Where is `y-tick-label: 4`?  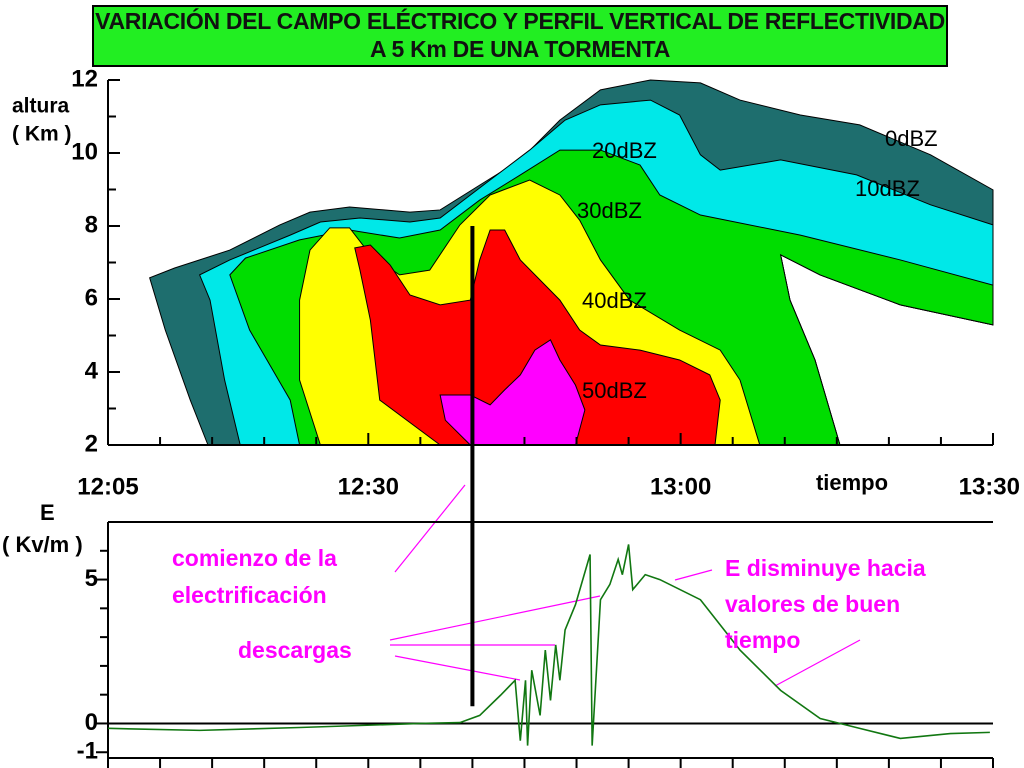 y-tick-label: 4 is located at coordinates (92, 370).